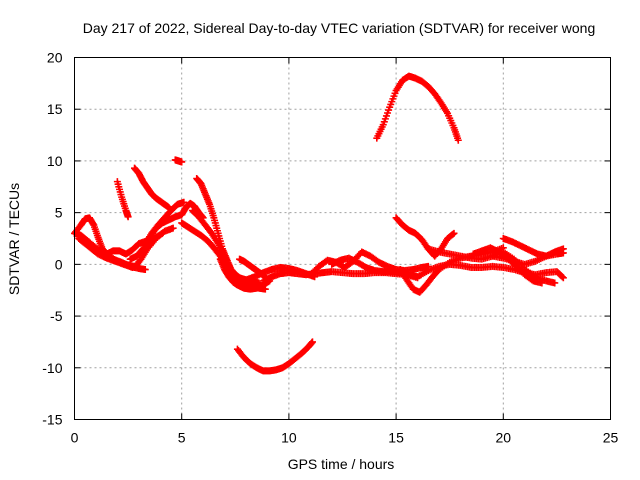 Image resolution: width=640 pixels, height=480 pixels. What do you see at coordinates (59, 213) in the screenshot?
I see `y-tick-label: 5` at bounding box center [59, 213].